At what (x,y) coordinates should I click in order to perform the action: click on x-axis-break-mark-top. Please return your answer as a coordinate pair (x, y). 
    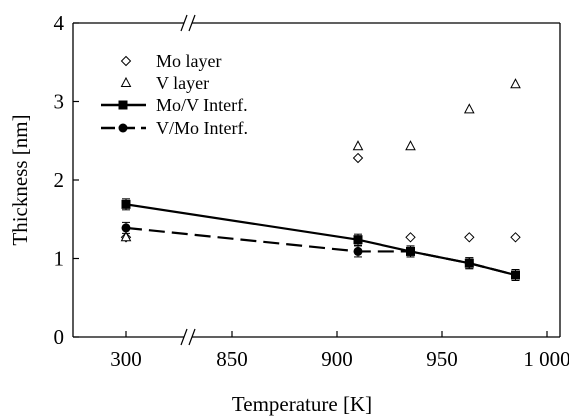
    Looking at the image, I should click on (188, 23).